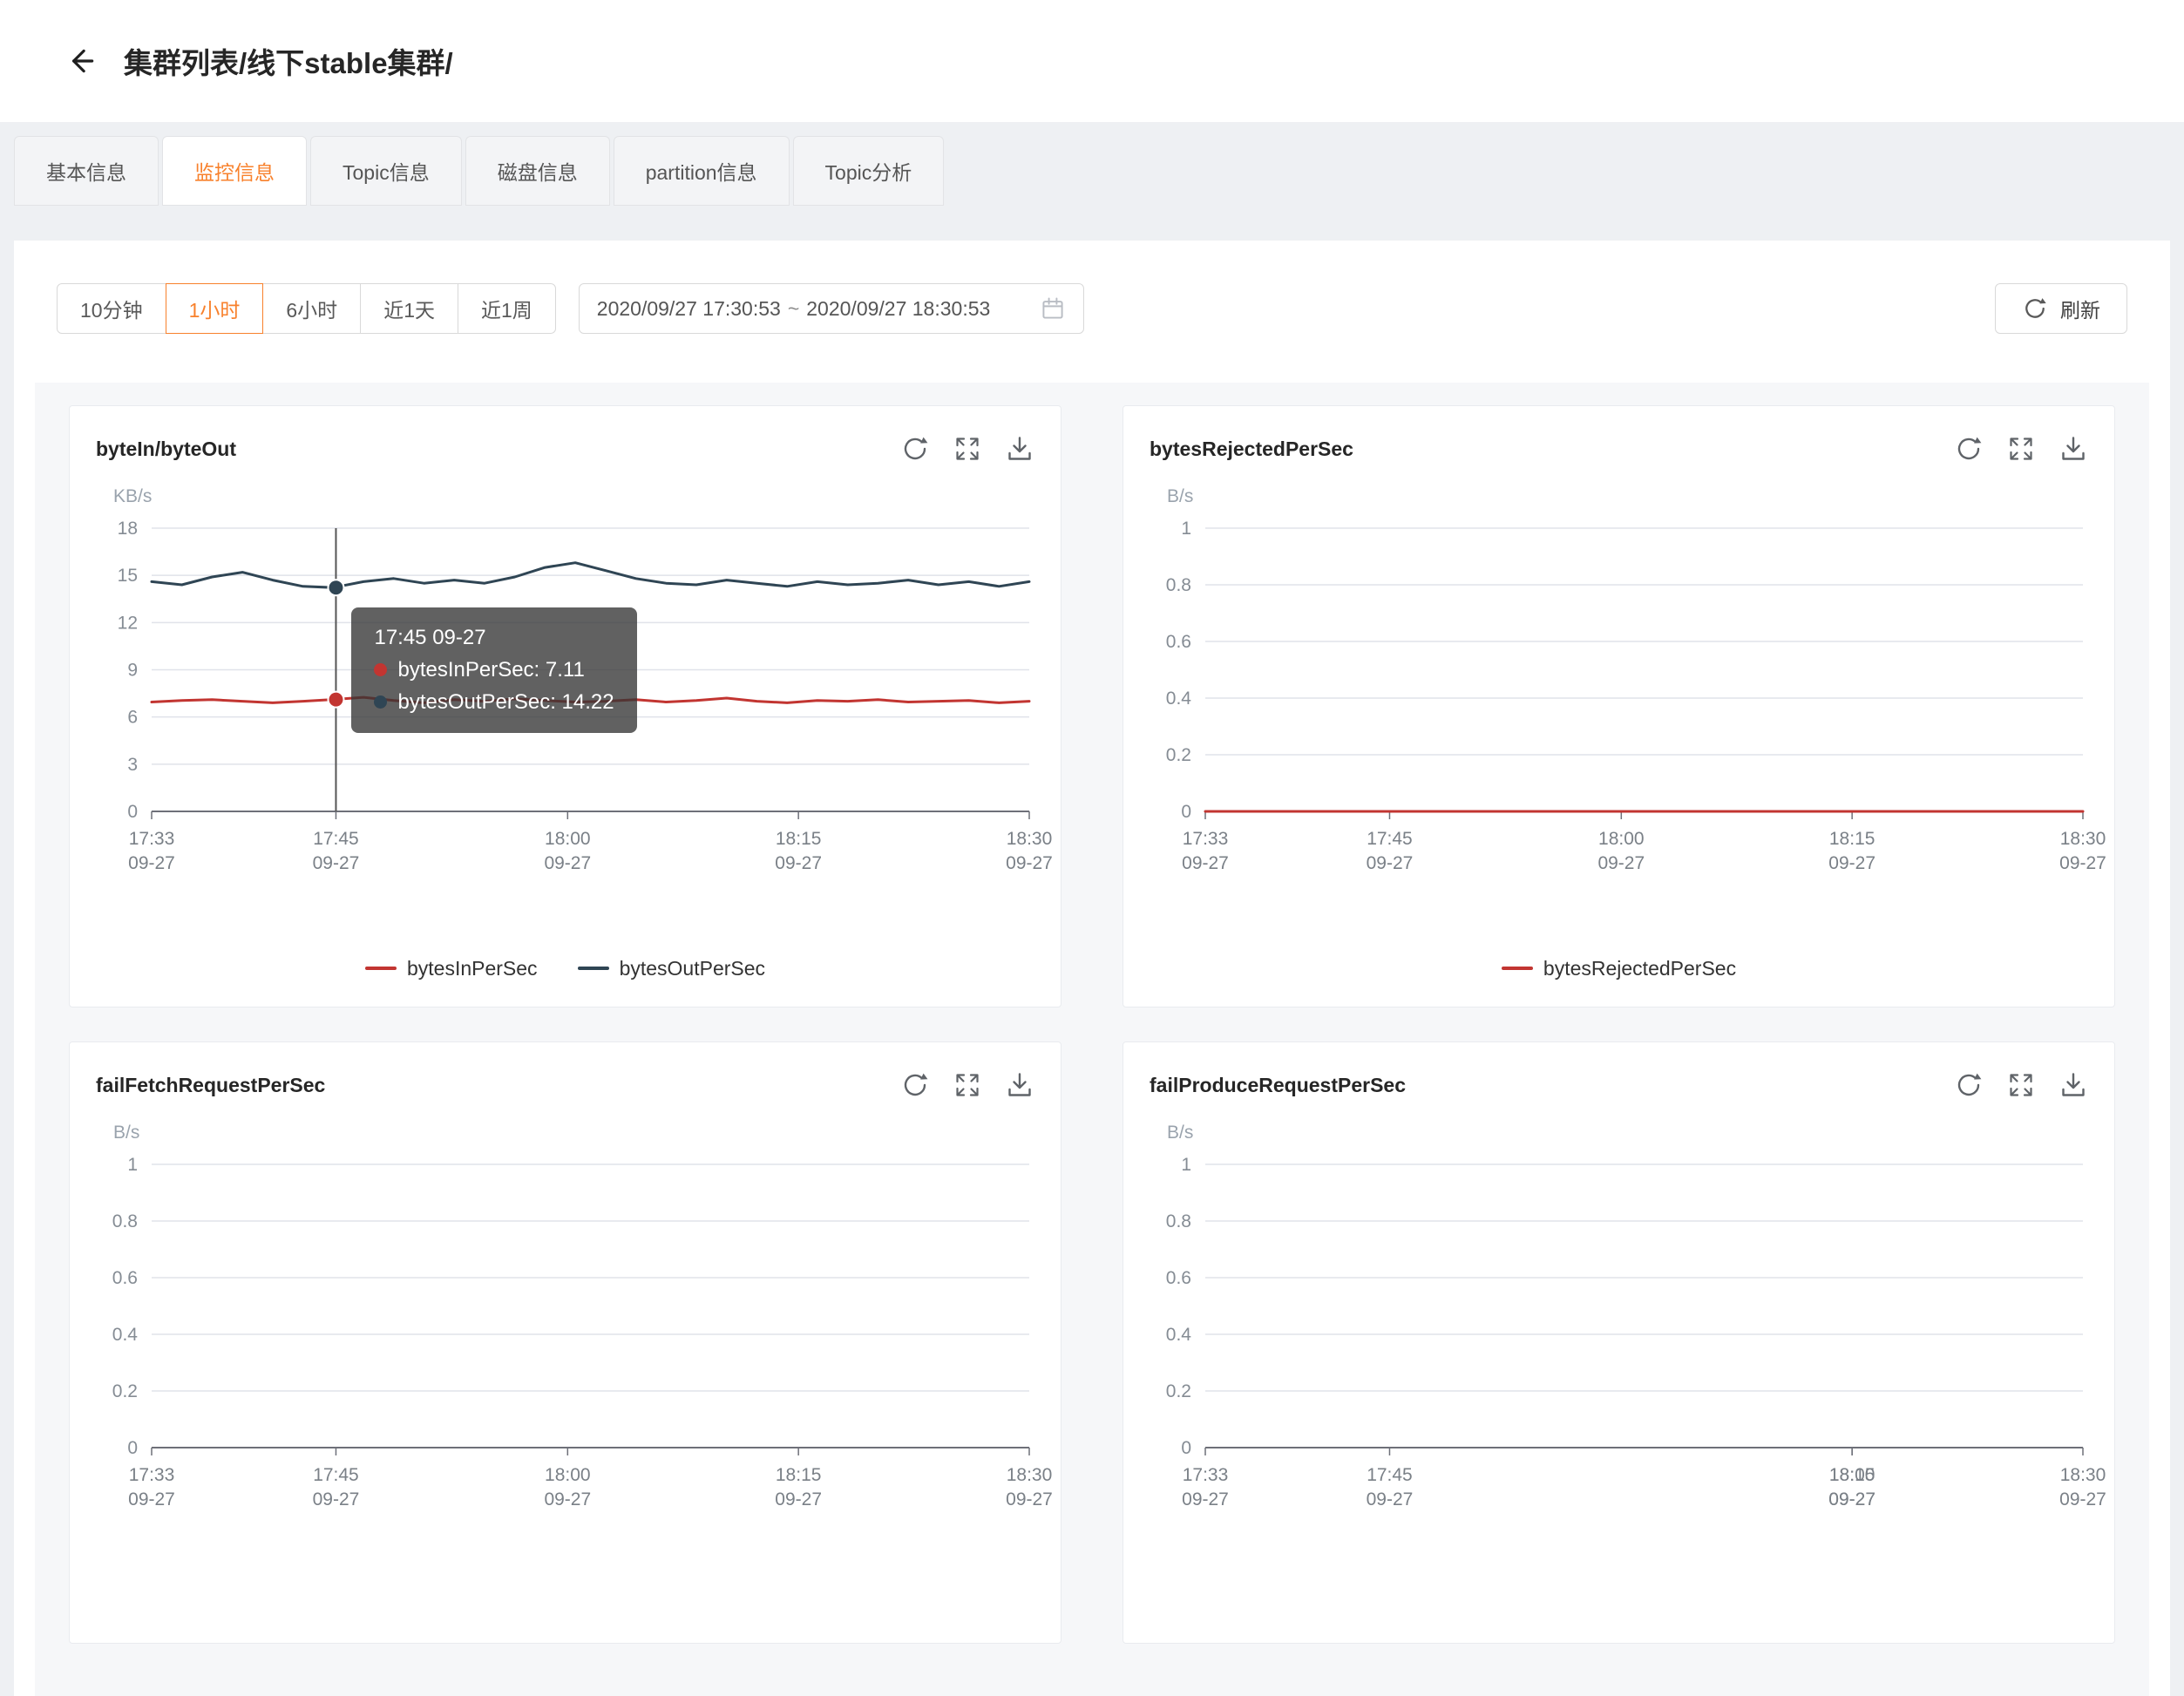 Image resolution: width=2184 pixels, height=1696 pixels. I want to click on y-tick-label: 0.8, so click(1178, 1221).